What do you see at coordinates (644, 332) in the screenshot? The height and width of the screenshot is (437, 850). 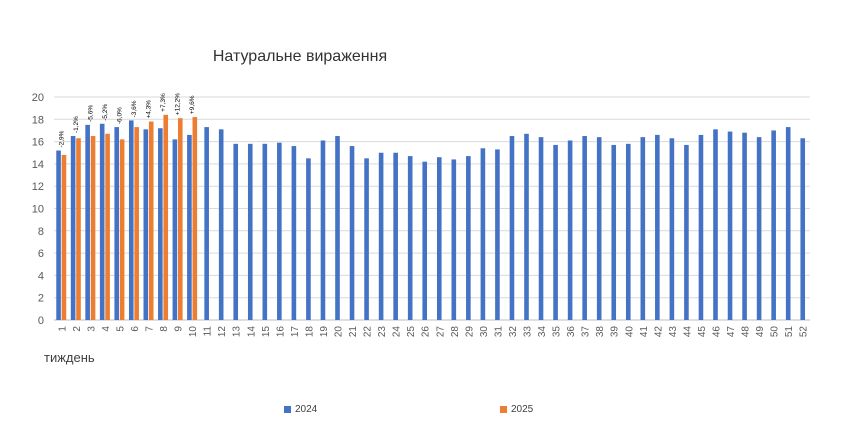 I see `x-tick-label: 41` at bounding box center [644, 332].